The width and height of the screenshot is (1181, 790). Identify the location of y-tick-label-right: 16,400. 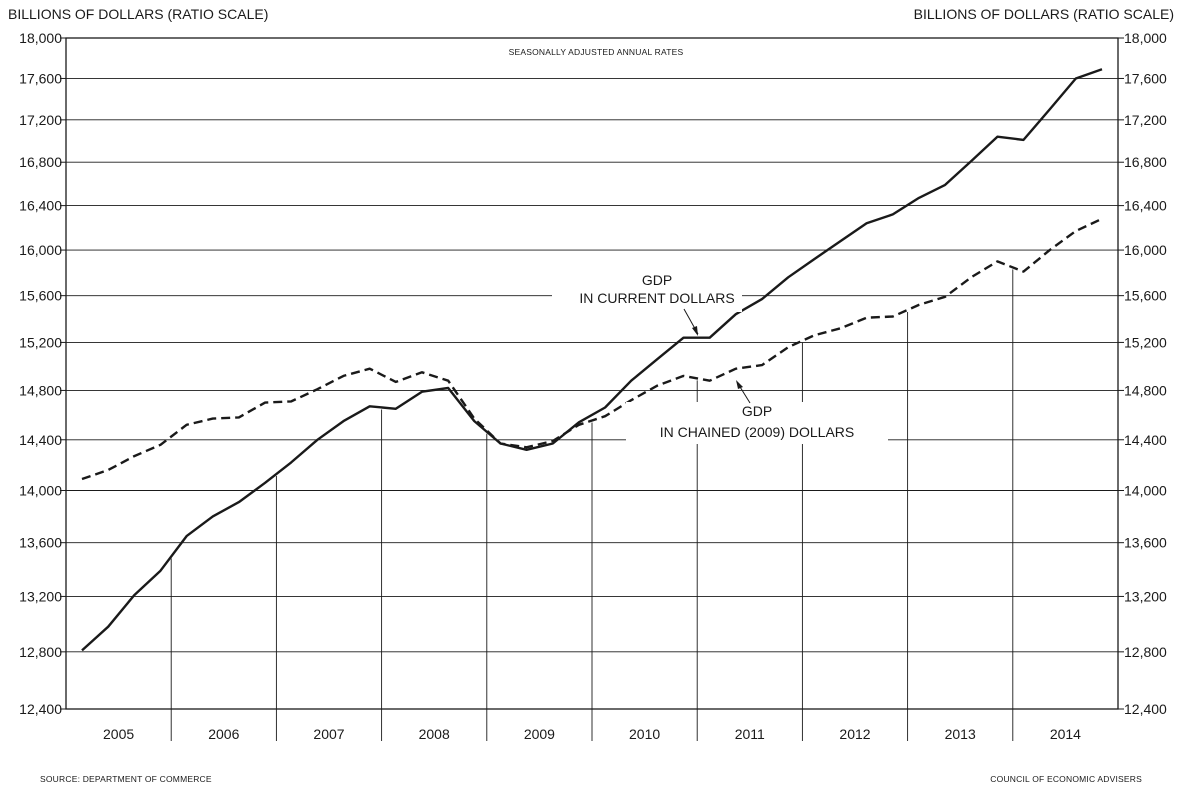
(1145, 206).